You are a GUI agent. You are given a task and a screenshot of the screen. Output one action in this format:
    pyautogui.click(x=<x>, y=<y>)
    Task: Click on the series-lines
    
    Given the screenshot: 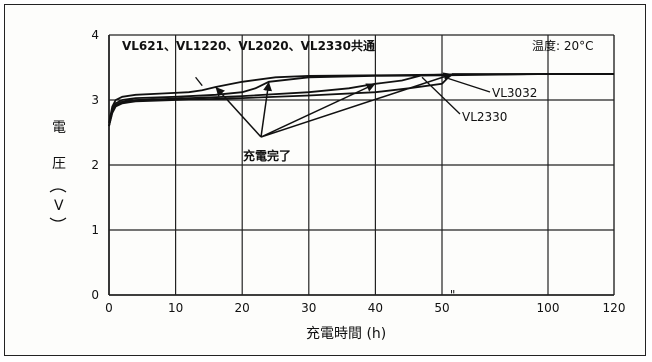 What is the action you would take?
    pyautogui.click(x=361, y=100)
    